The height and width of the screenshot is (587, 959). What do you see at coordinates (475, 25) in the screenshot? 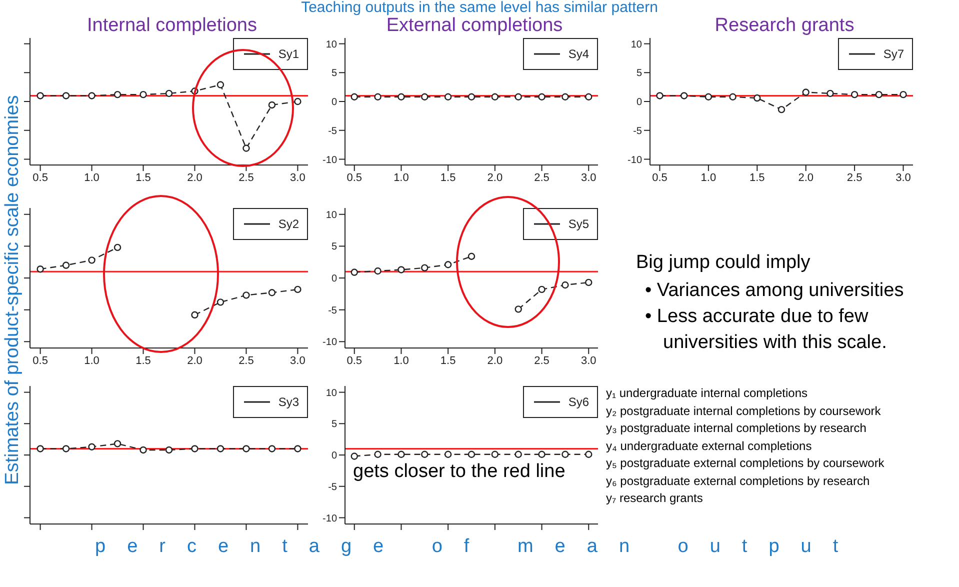
I see `chart-title: External completions` at bounding box center [475, 25].